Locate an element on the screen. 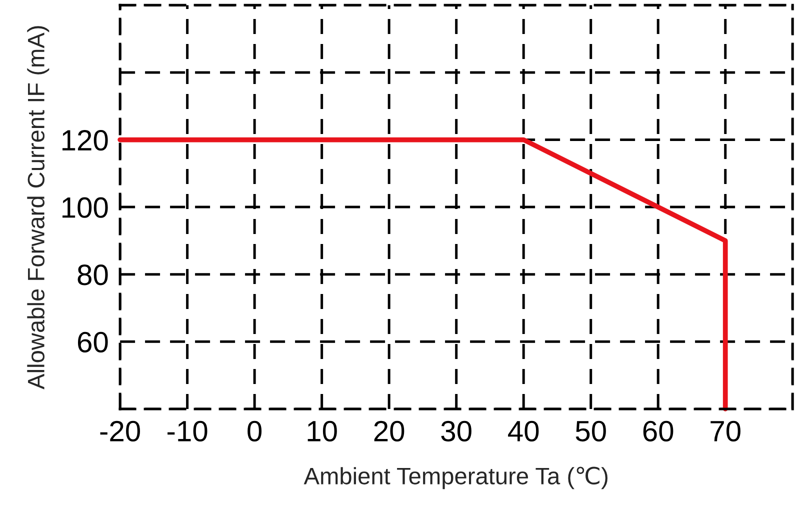 The width and height of the screenshot is (795, 517). x-tick-label: 30 is located at coordinates (456, 431).